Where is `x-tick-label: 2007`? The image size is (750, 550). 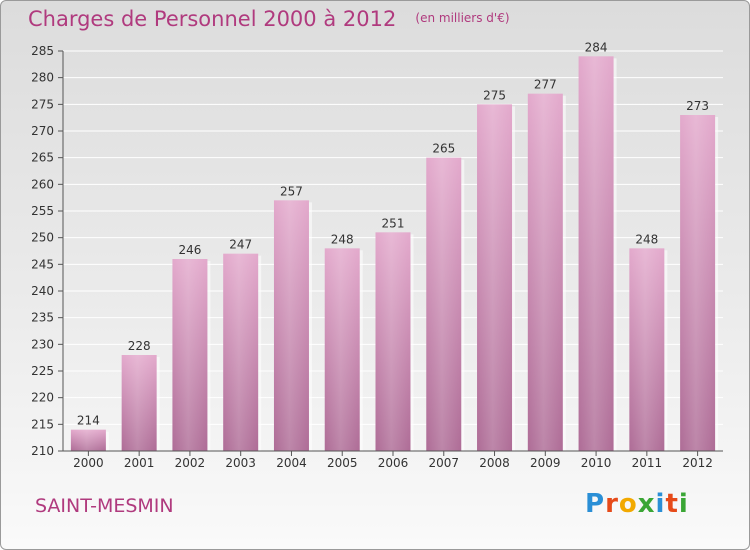
x-tick-label: 2007 is located at coordinates (443, 463).